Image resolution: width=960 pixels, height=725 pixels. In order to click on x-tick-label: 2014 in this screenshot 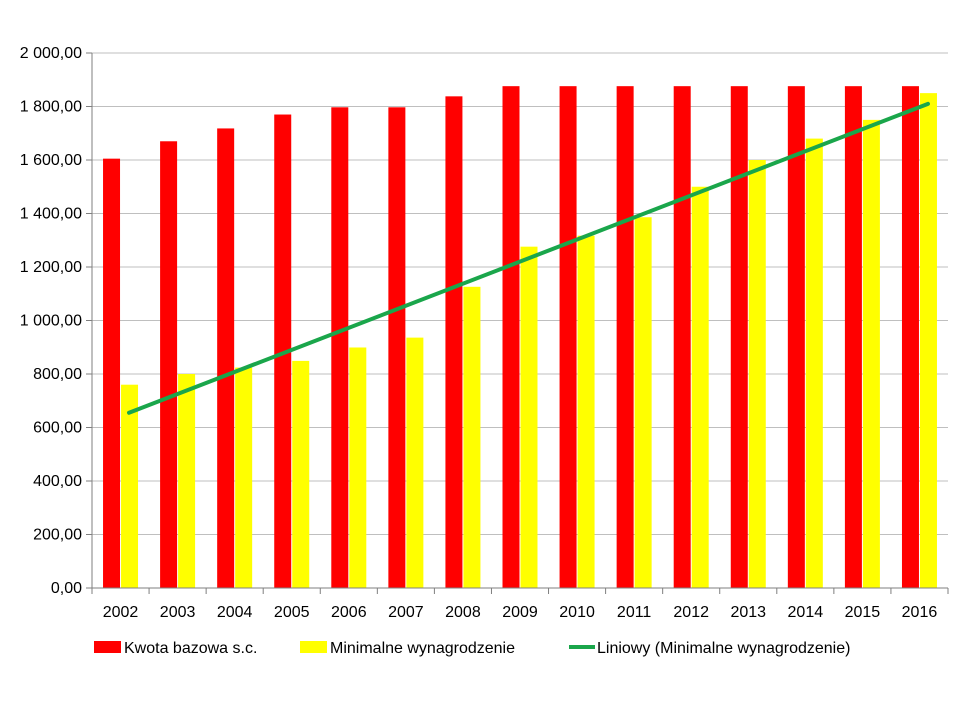, I will do `click(806, 612)`.